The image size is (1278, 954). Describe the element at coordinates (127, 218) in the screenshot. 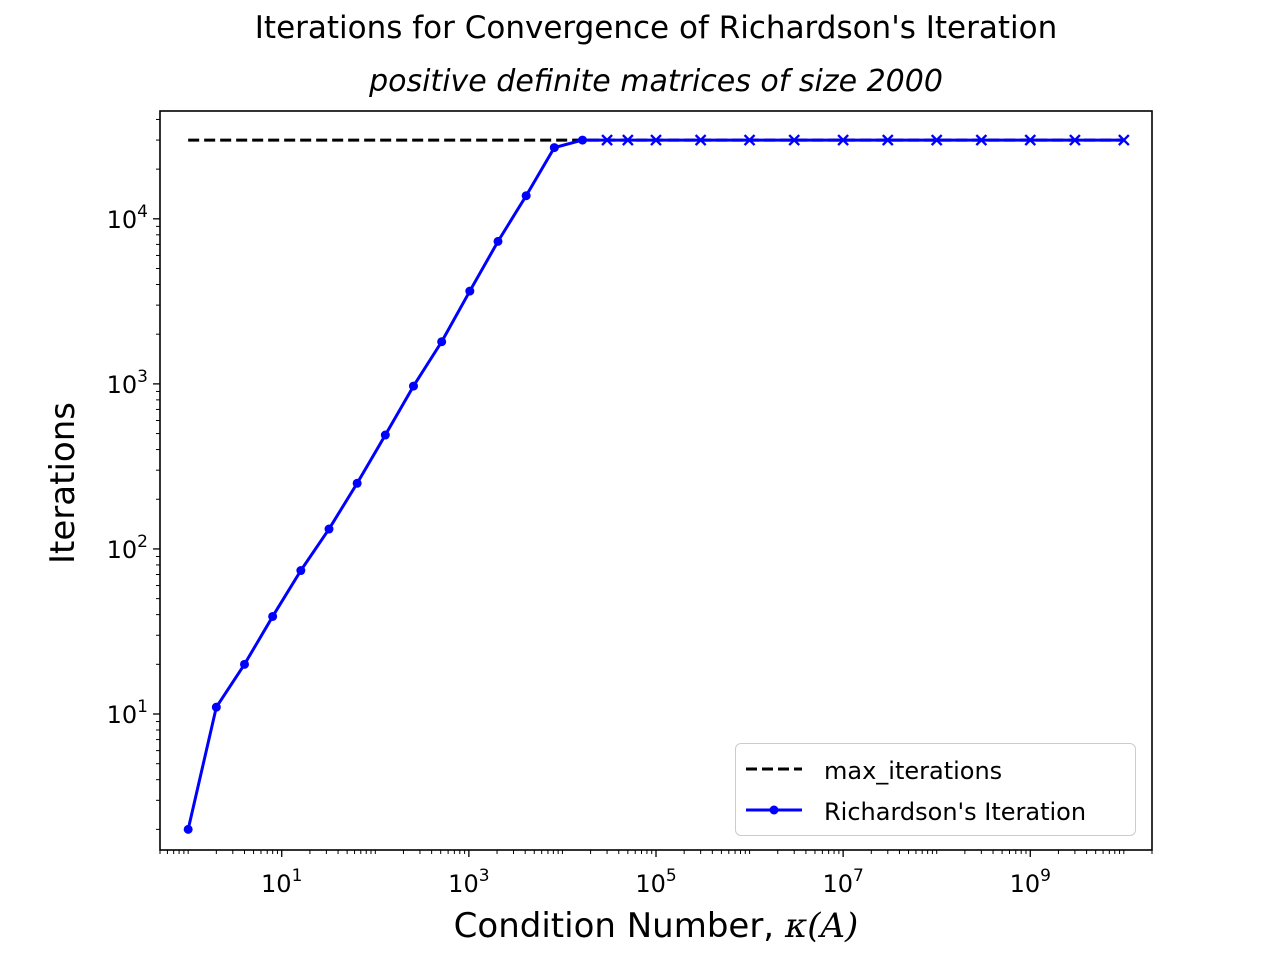

I see `y-tick-label: 10⁴` at that location.